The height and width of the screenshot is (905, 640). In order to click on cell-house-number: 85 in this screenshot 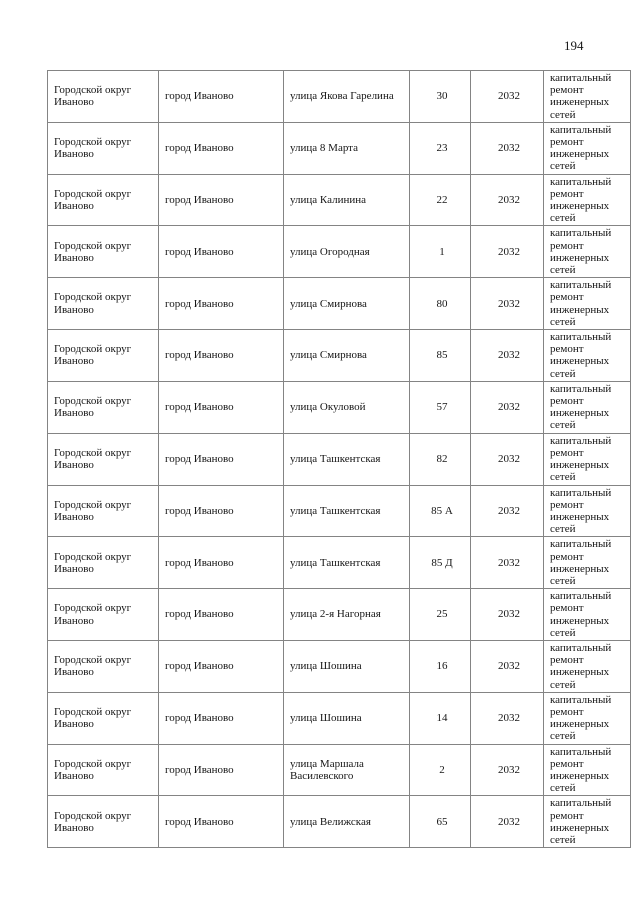, I will do `click(440, 355)`.